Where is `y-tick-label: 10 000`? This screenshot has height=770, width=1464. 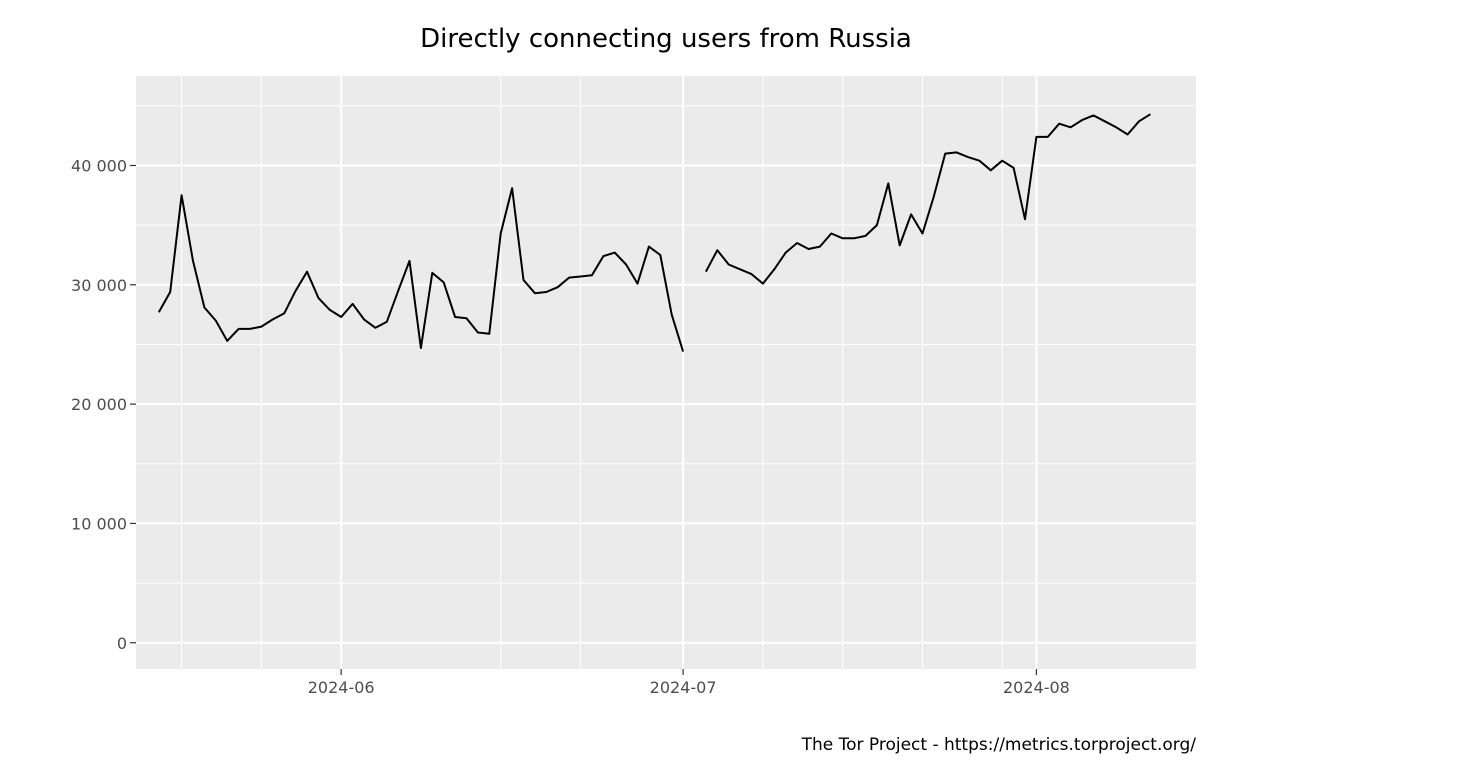
y-tick-label: 10 000 is located at coordinates (99, 523).